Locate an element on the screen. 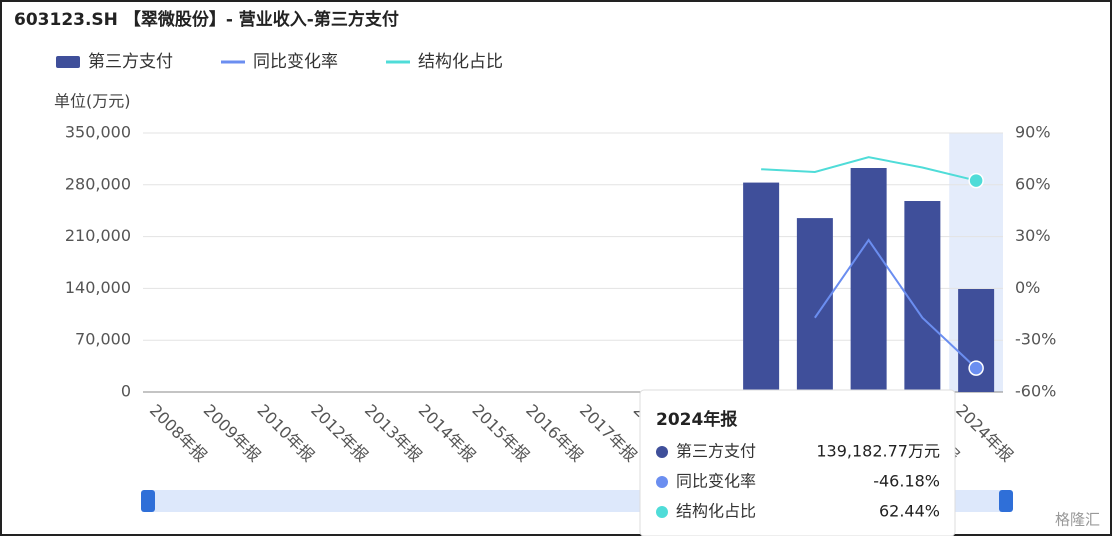  y-tick-label: 350,000 is located at coordinates (98, 132).